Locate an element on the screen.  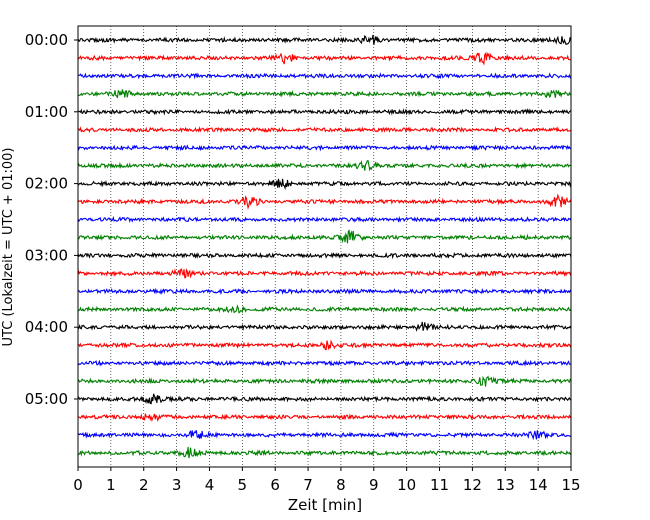
x-tick-label: 15 is located at coordinates (570, 485).